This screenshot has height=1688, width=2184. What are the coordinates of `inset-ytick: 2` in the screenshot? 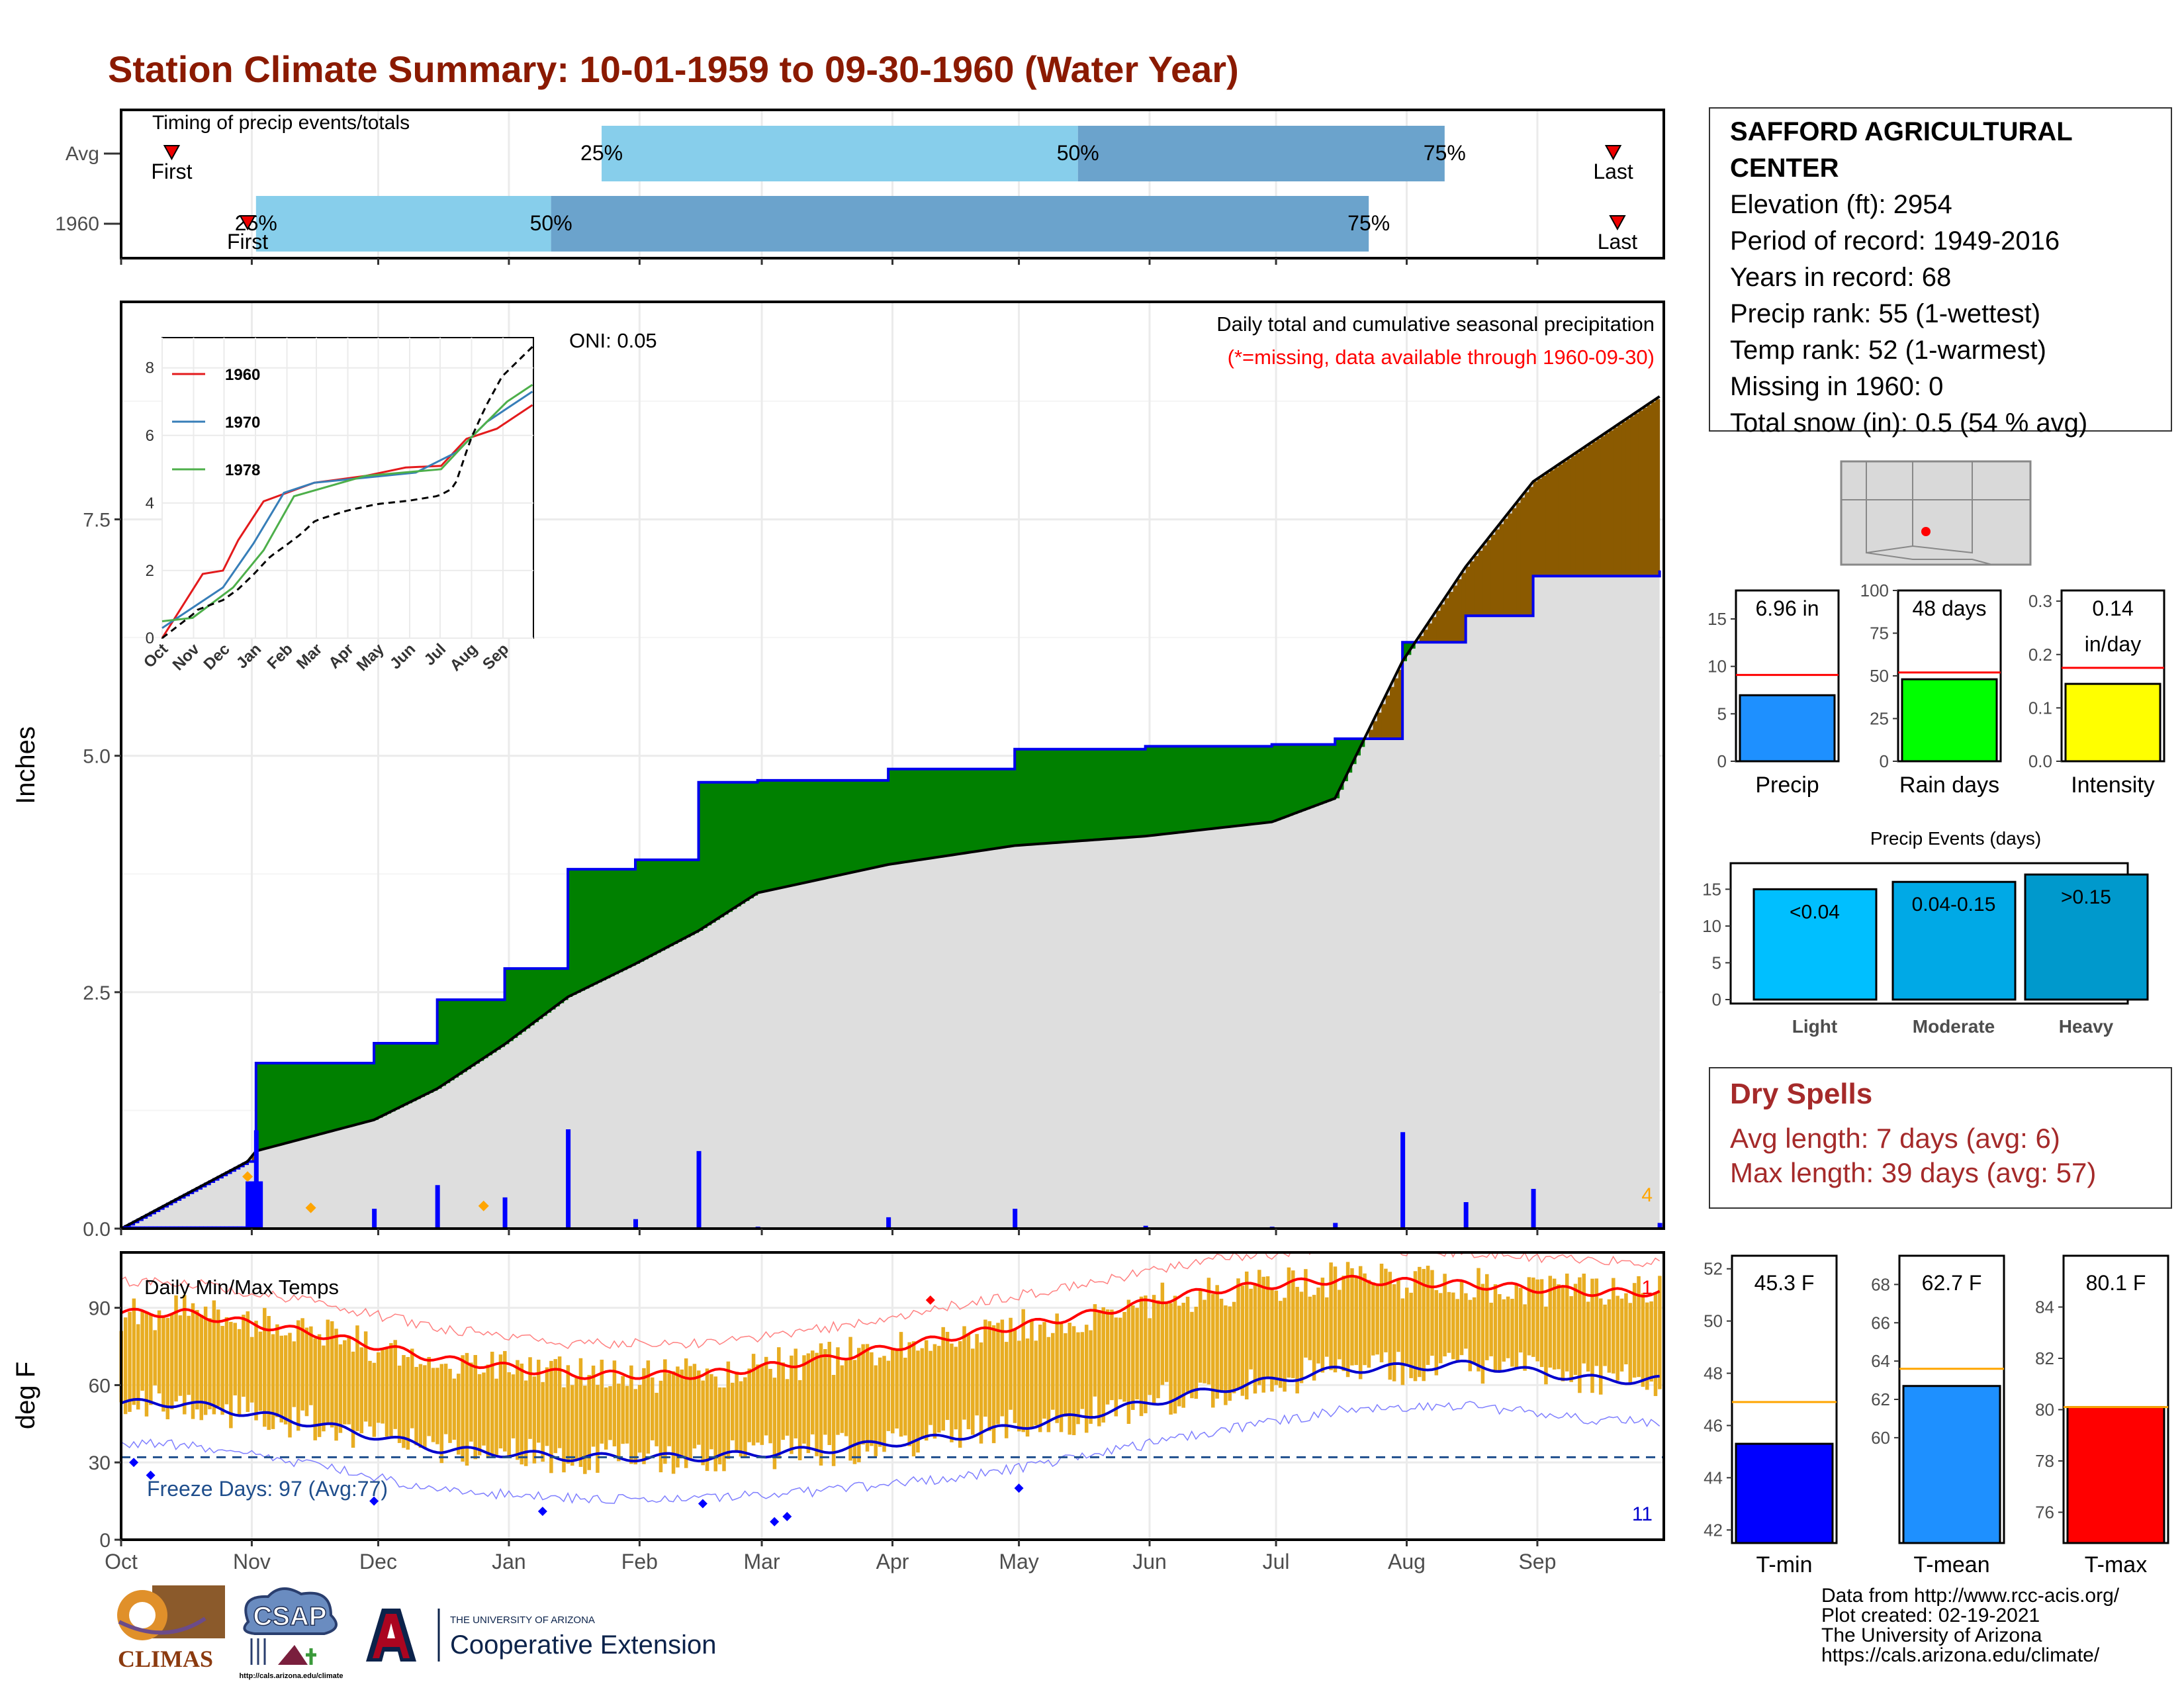 It's located at (150, 571).